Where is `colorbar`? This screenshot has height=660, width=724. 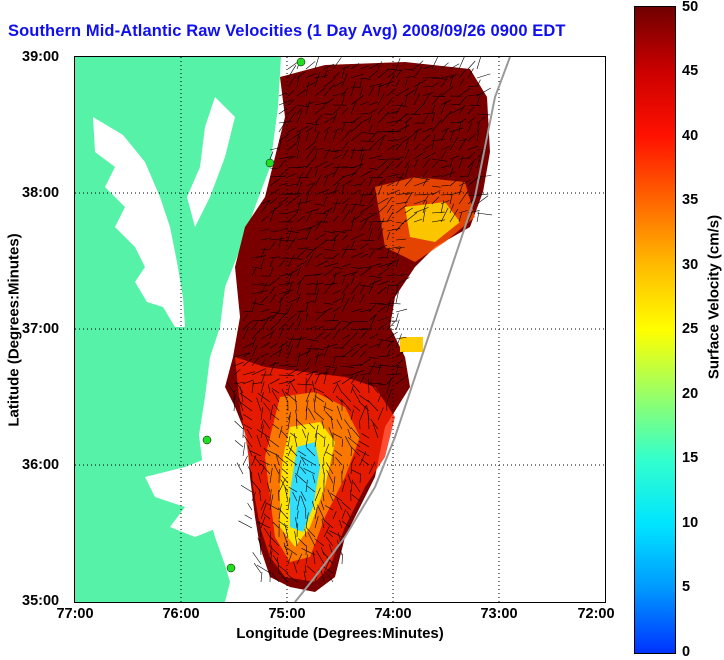
colorbar is located at coordinates (655, 330).